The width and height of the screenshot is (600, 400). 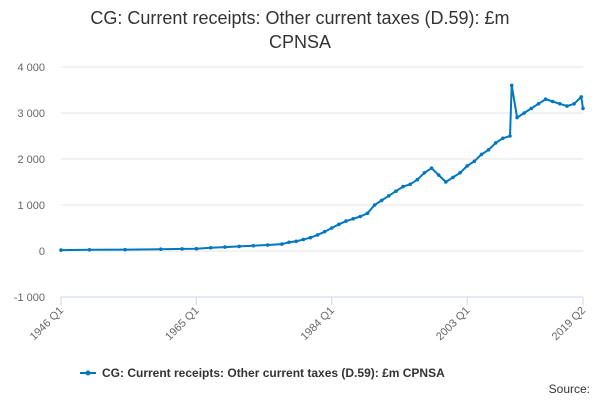 I want to click on y-axis-labels: -1 000 0 1 000 2 000 3 000 4 000, so click(x=29, y=183).